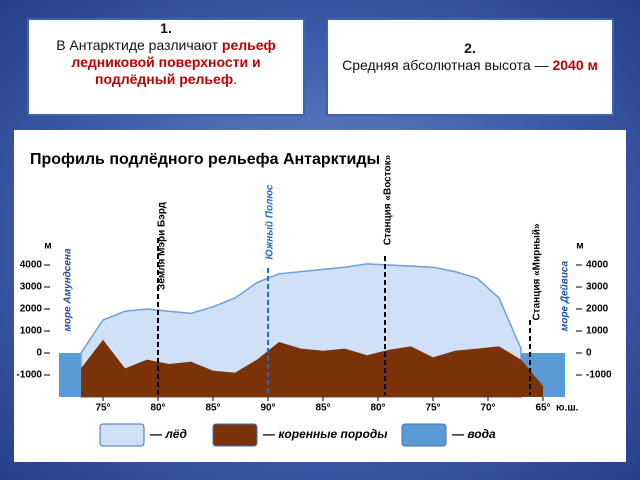 Image resolution: width=640 pixels, height=480 pixels. What do you see at coordinates (575, 65) in the screenshot?
I see `box-highlight: 2040 м` at bounding box center [575, 65].